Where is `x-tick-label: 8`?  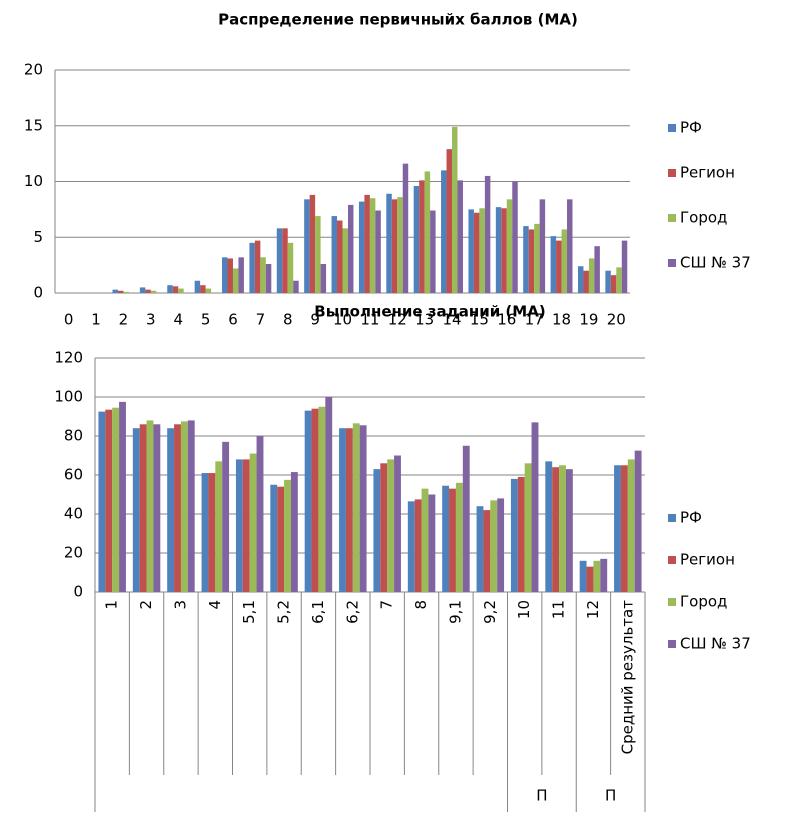 x-tick-label: 8 is located at coordinates (288, 320).